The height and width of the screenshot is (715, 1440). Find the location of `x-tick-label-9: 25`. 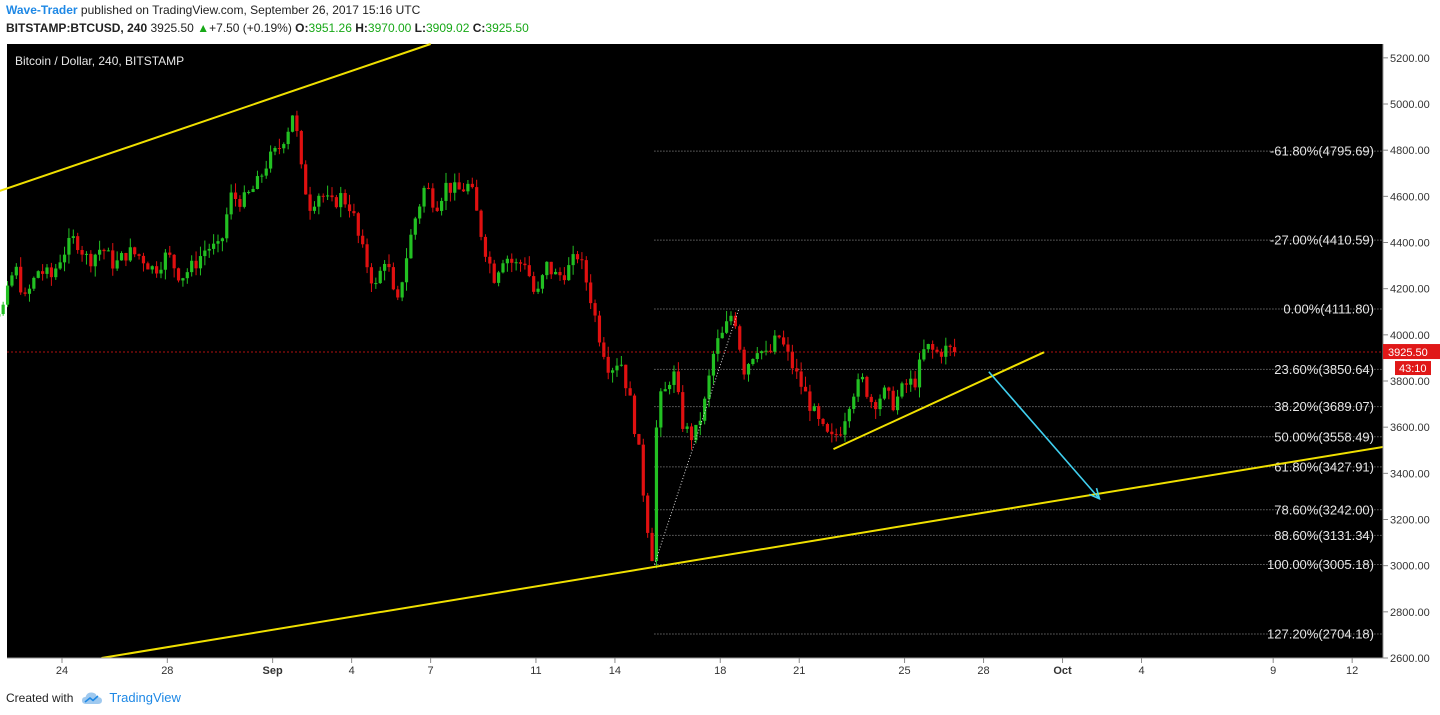

x-tick-label-9: 25 is located at coordinates (904, 671).